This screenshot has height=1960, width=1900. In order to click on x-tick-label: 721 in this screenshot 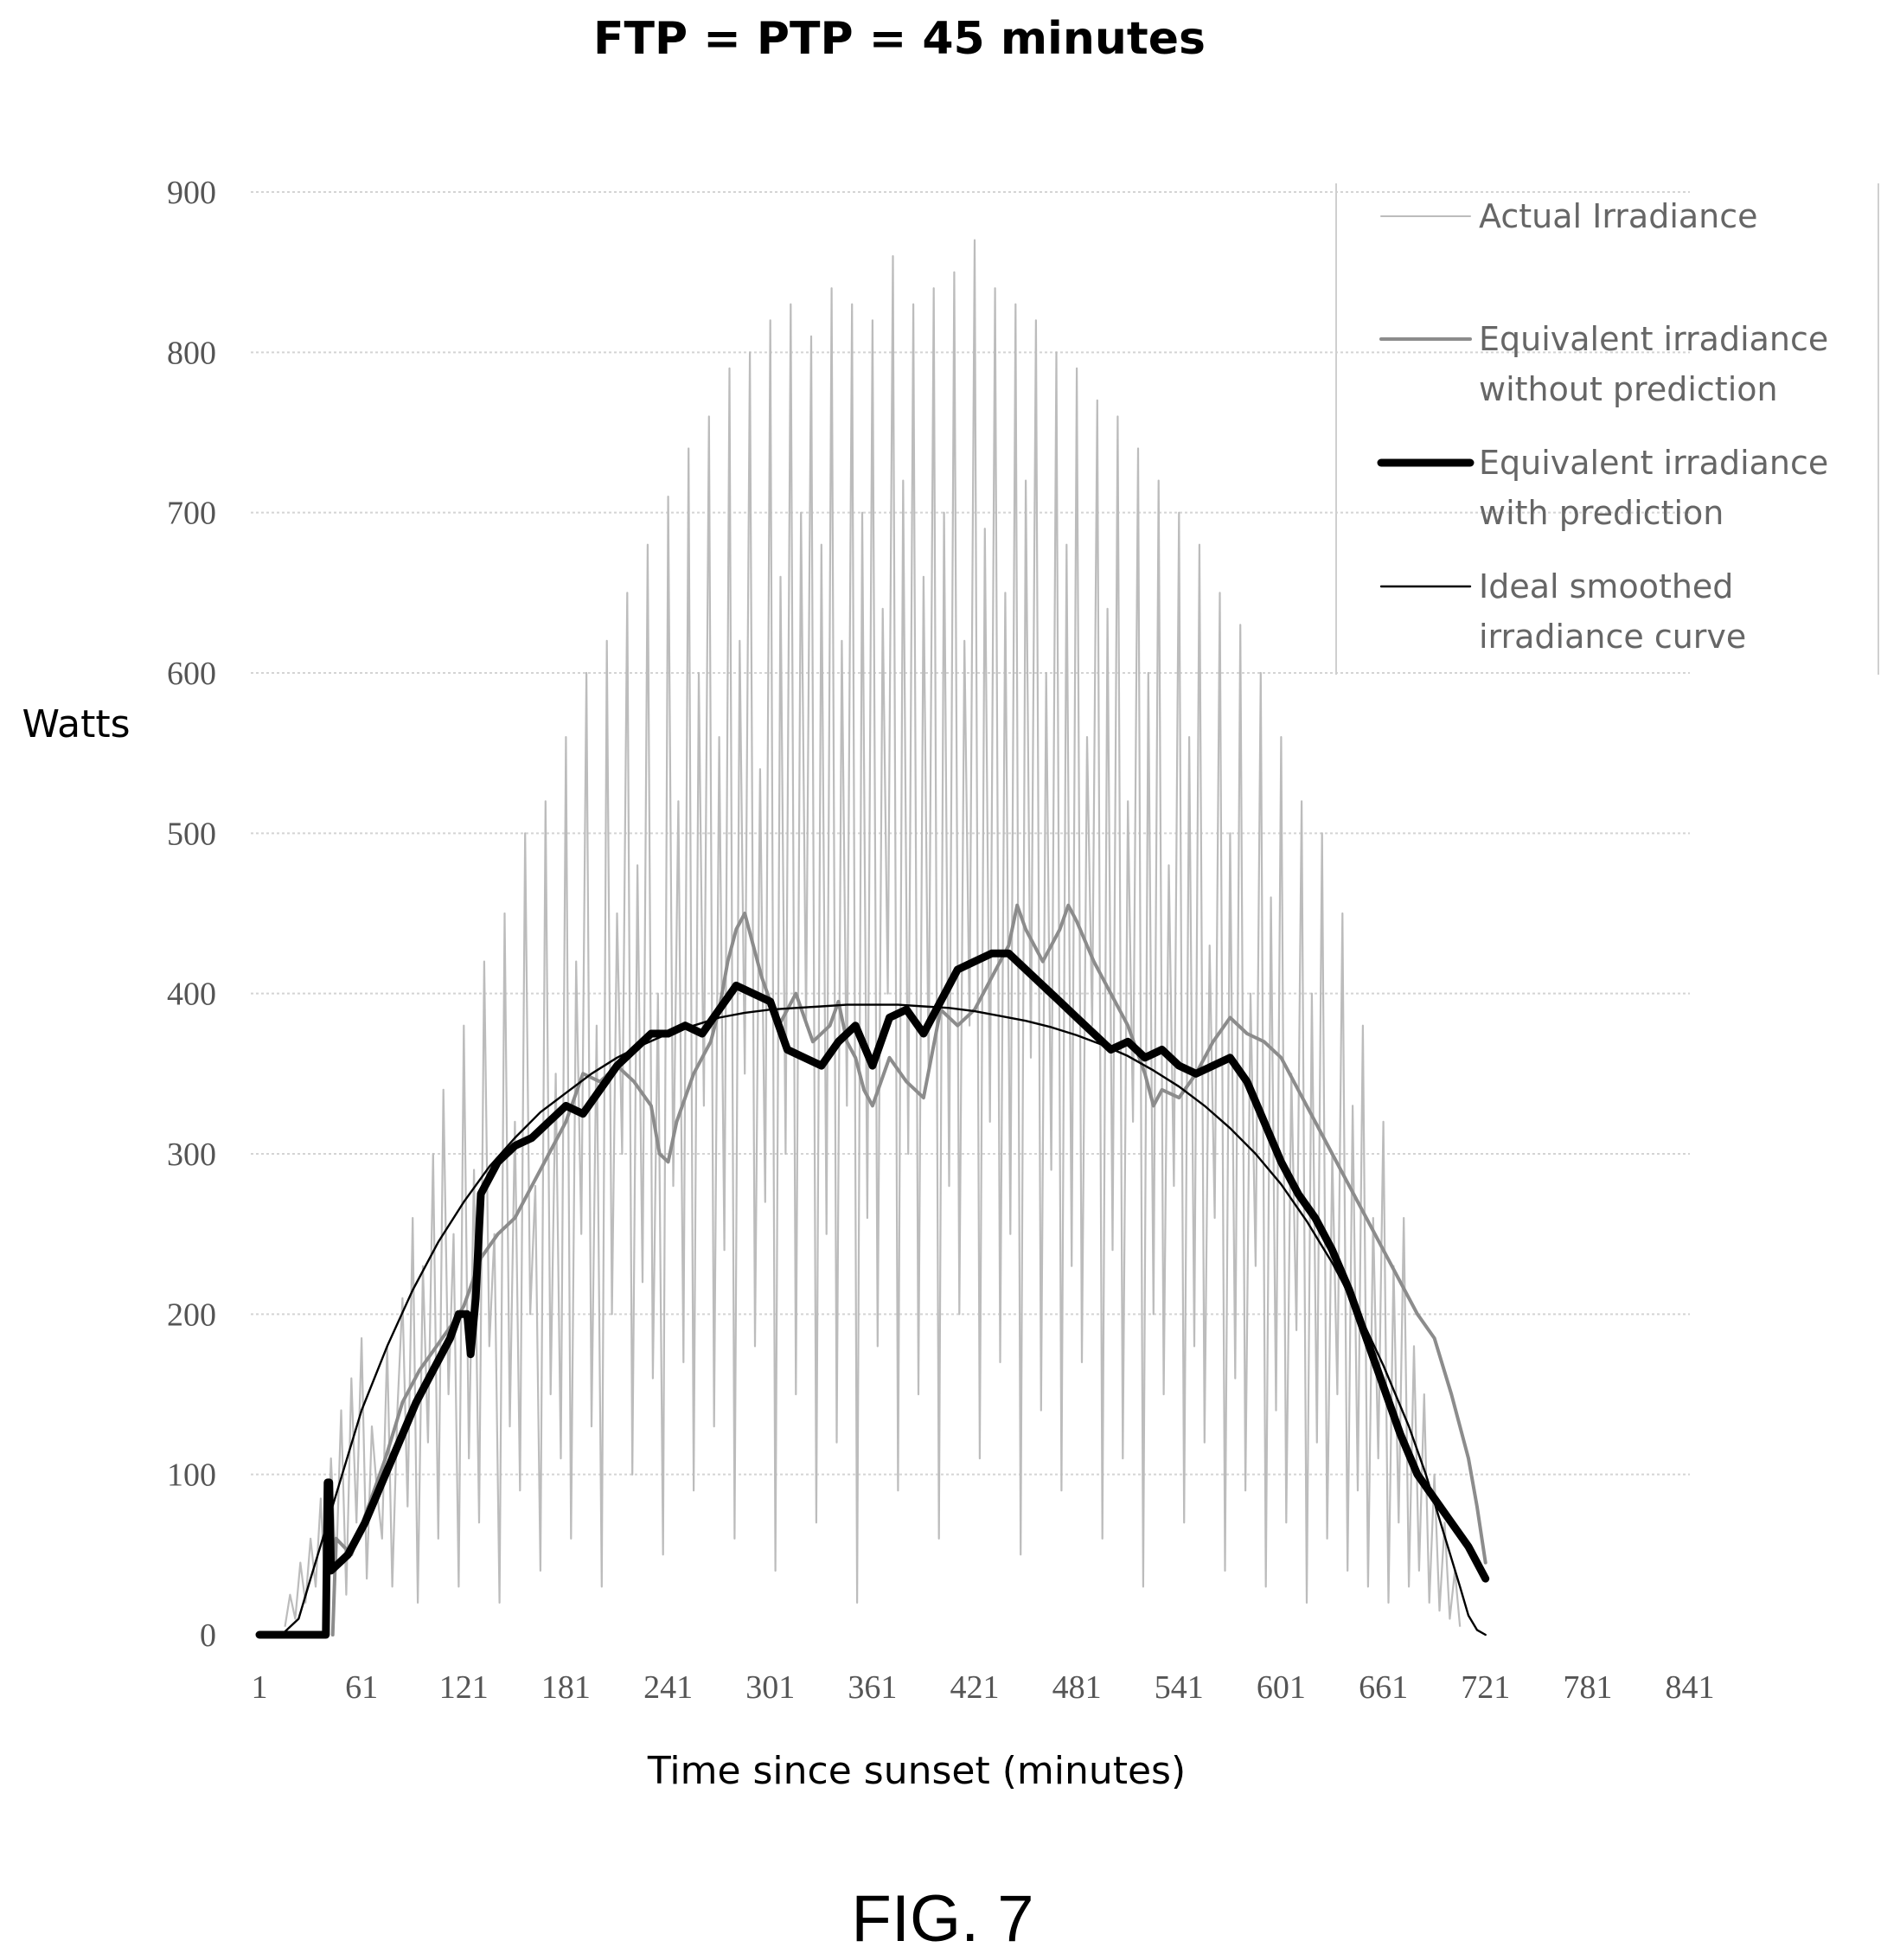, I will do `click(1485, 1687)`.